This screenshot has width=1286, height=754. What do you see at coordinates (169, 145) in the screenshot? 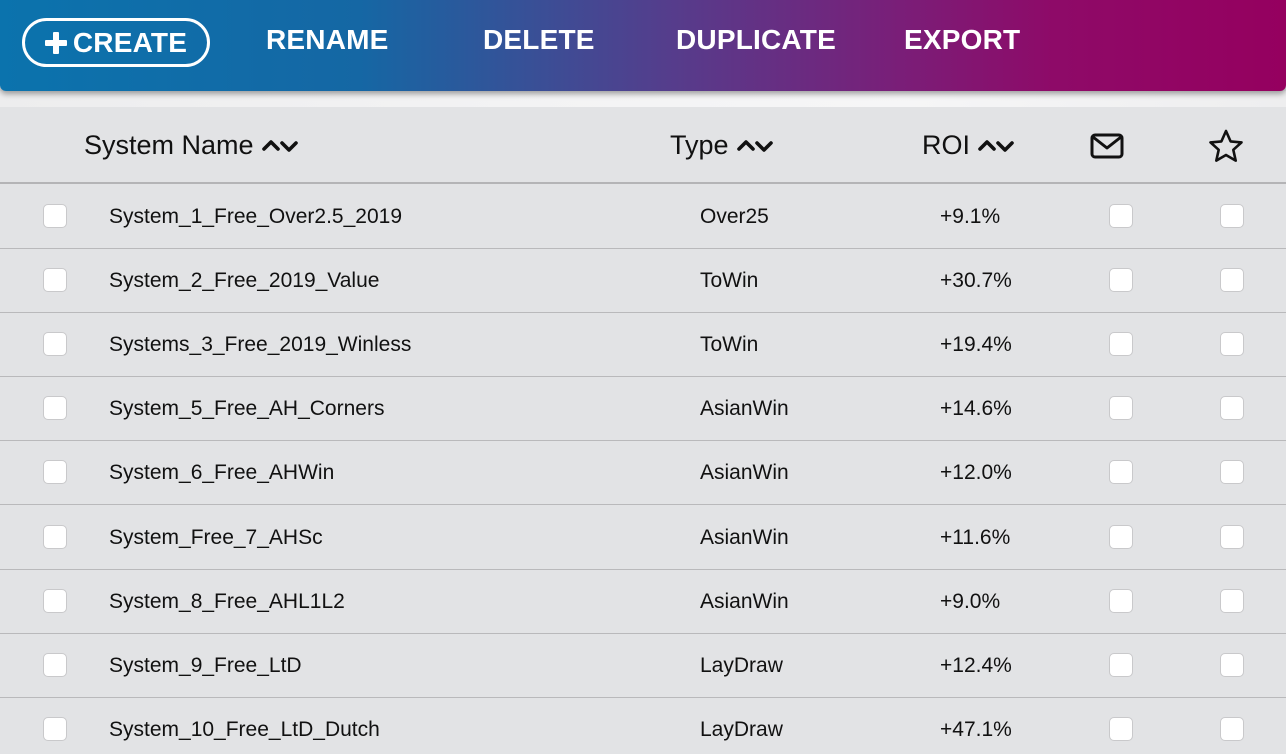
I see `column-header-name-label: System Name` at bounding box center [169, 145].